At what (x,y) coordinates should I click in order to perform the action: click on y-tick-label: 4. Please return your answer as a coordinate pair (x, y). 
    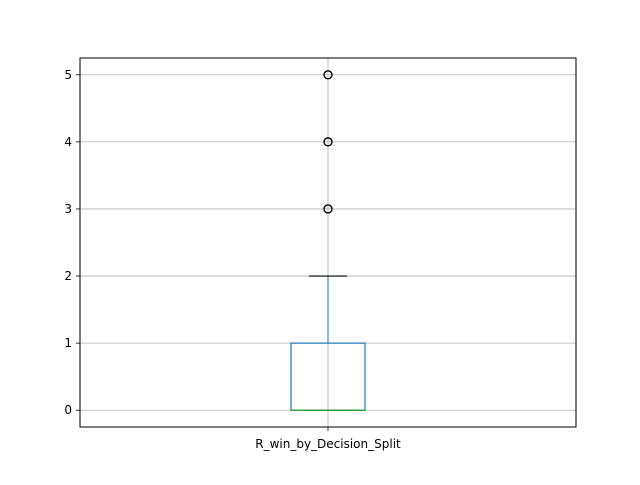
    Looking at the image, I should click on (68, 142).